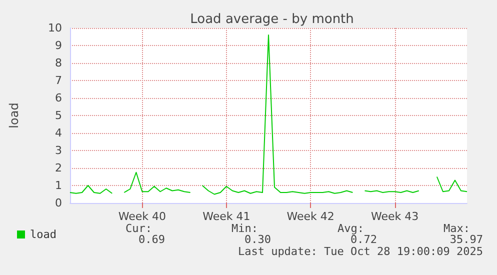 The height and width of the screenshot is (275, 497). Describe the element at coordinates (55, 28) in the screenshot. I see `y-tick-label: 10` at that location.